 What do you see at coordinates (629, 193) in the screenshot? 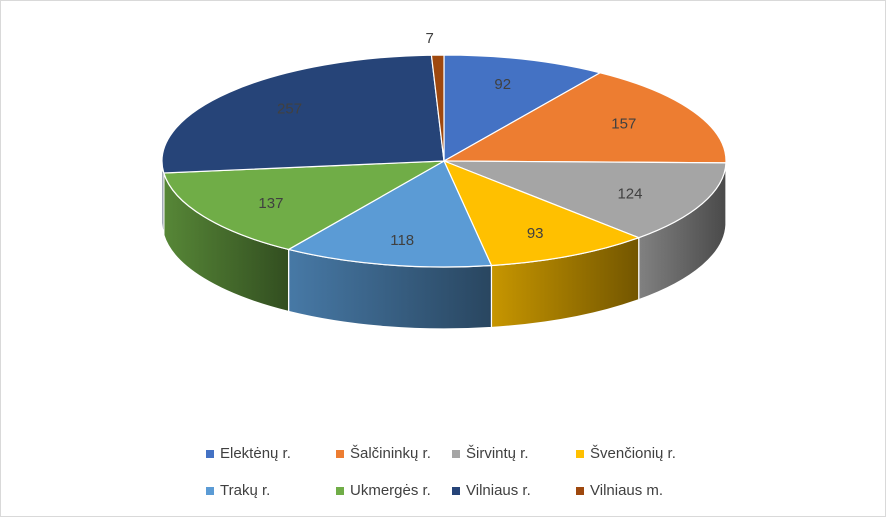
I see `data-label-2: 124` at bounding box center [629, 193].